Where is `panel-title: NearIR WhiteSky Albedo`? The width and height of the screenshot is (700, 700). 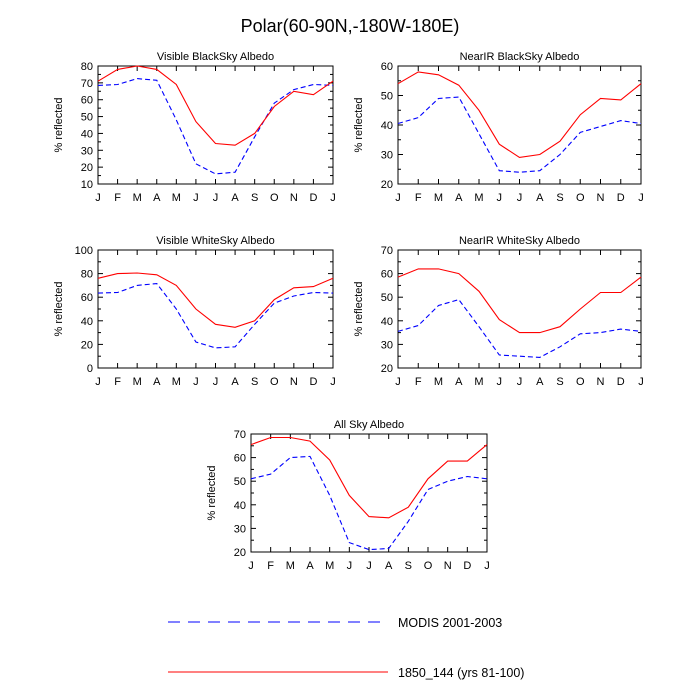
panel-title: NearIR WhiteSky Albedo is located at coordinates (519, 241).